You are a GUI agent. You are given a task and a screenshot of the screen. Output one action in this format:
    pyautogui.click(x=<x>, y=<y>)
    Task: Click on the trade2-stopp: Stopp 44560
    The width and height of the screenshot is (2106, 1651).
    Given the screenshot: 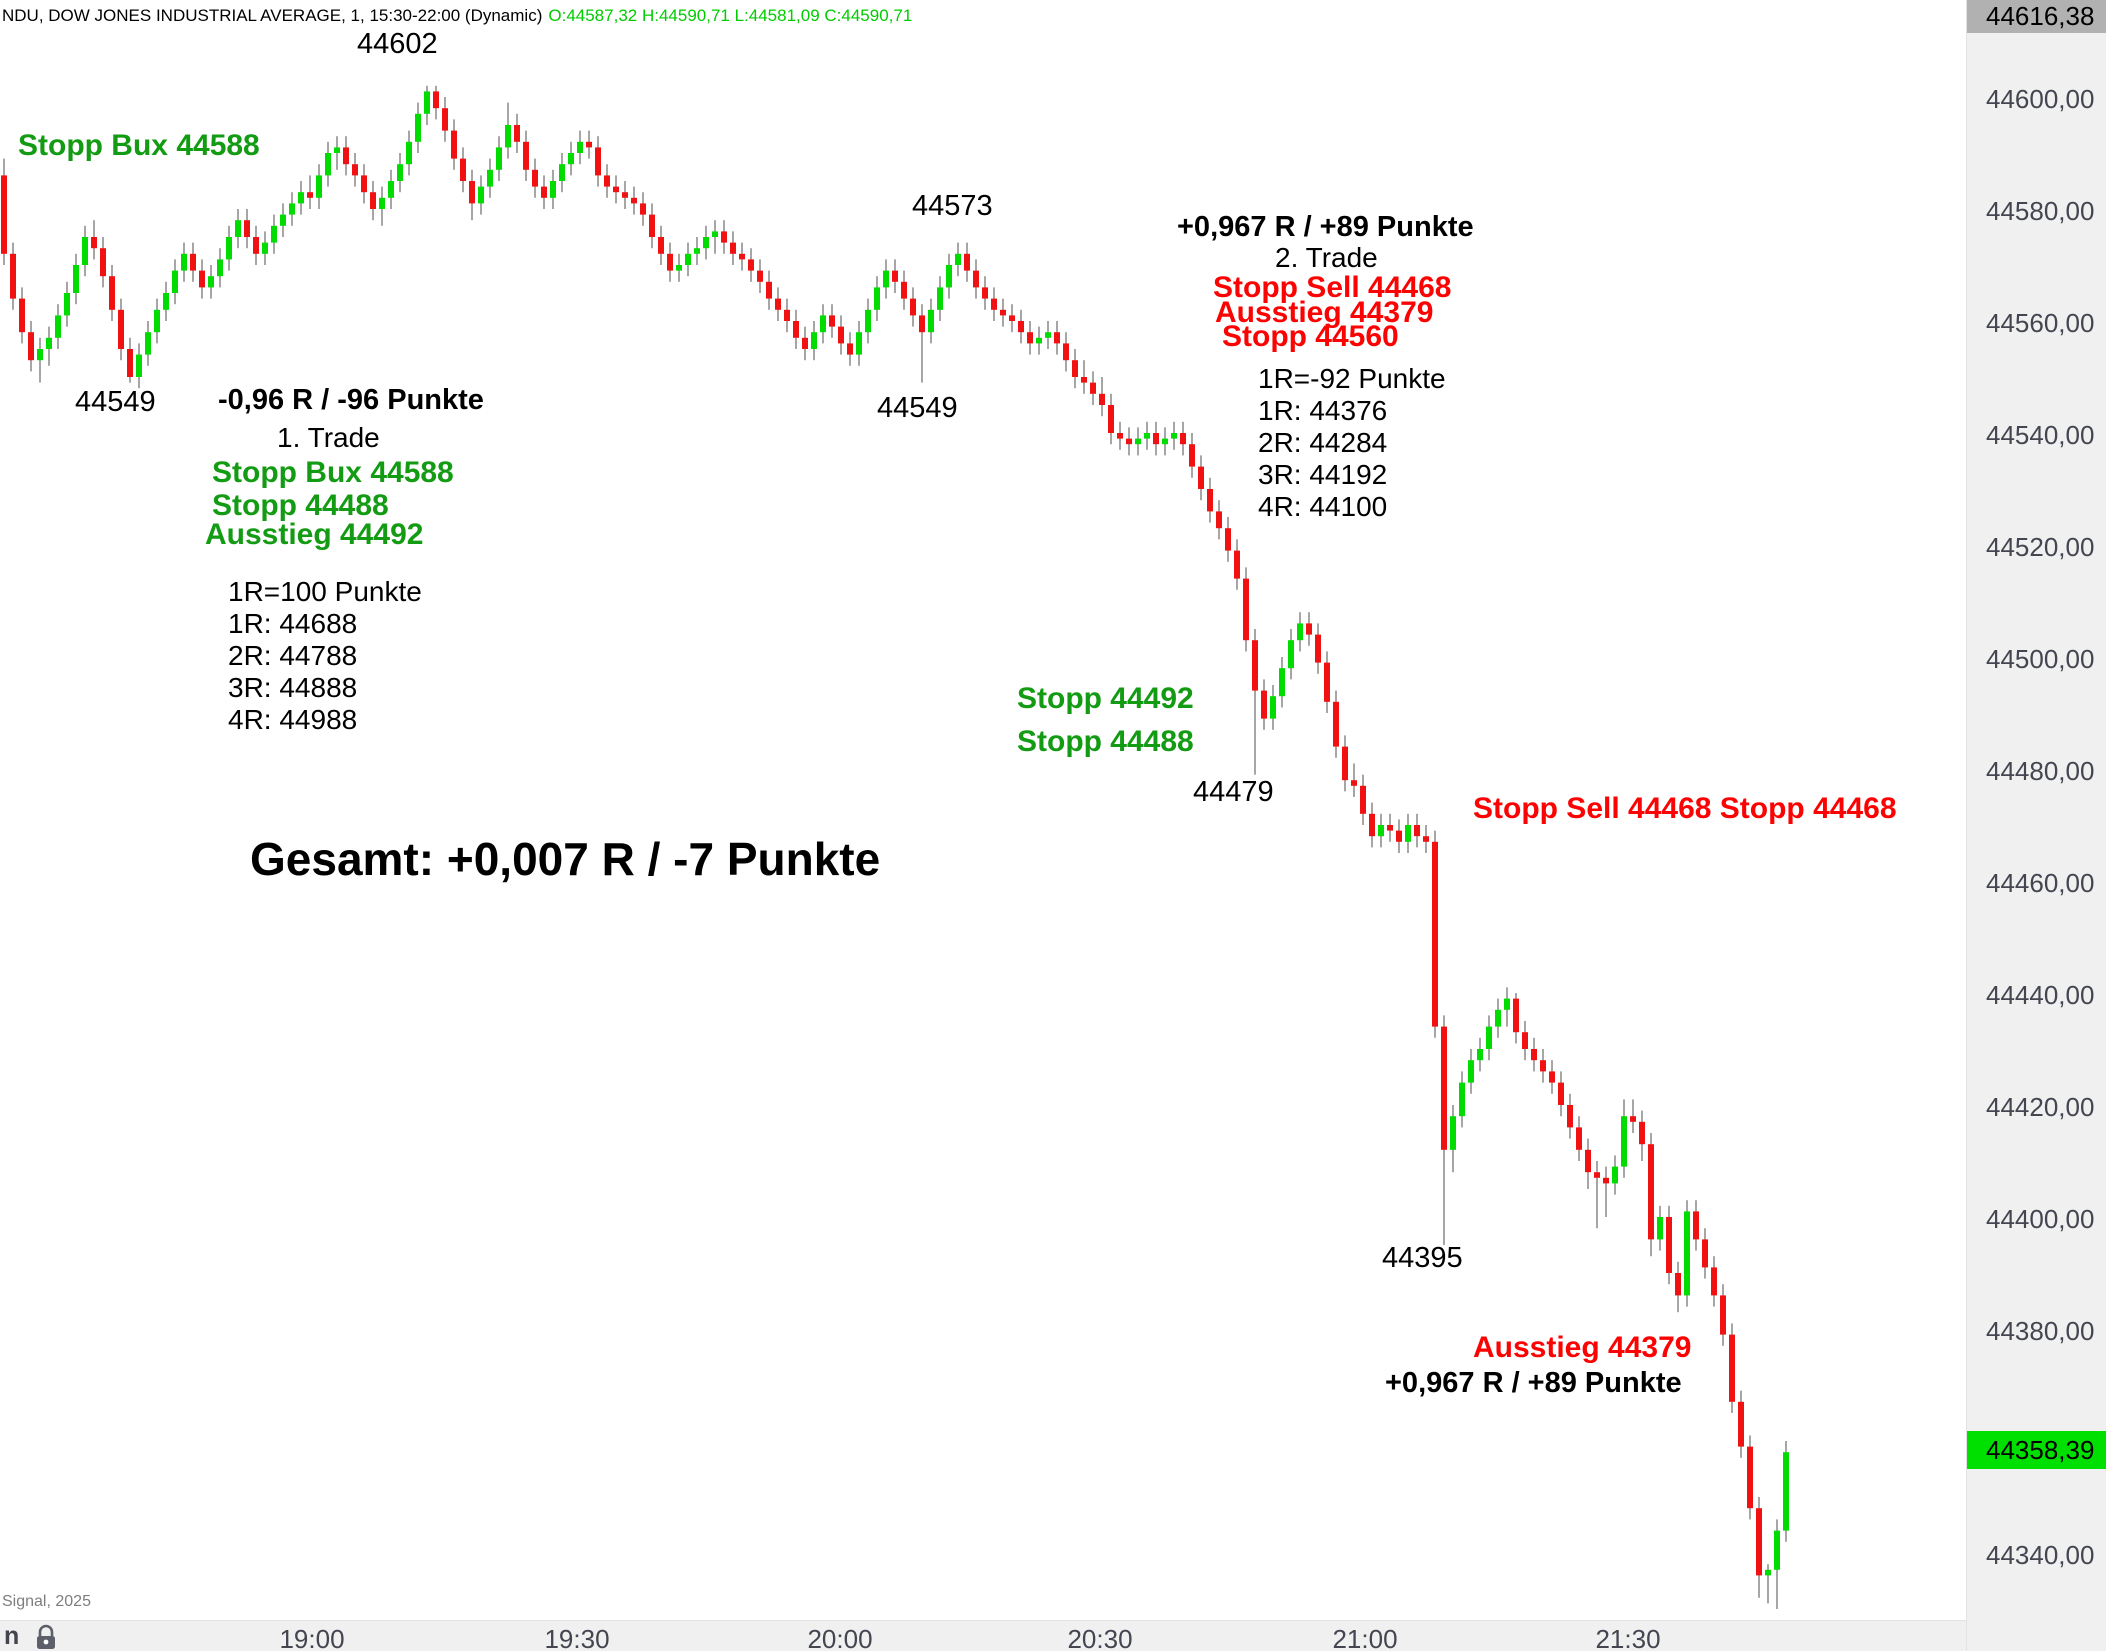 What is the action you would take?
    pyautogui.click(x=1310, y=336)
    